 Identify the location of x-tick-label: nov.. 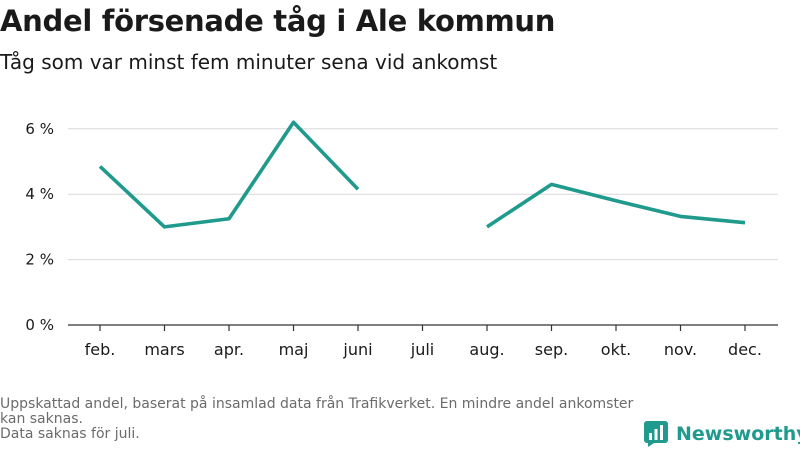
(680, 349).